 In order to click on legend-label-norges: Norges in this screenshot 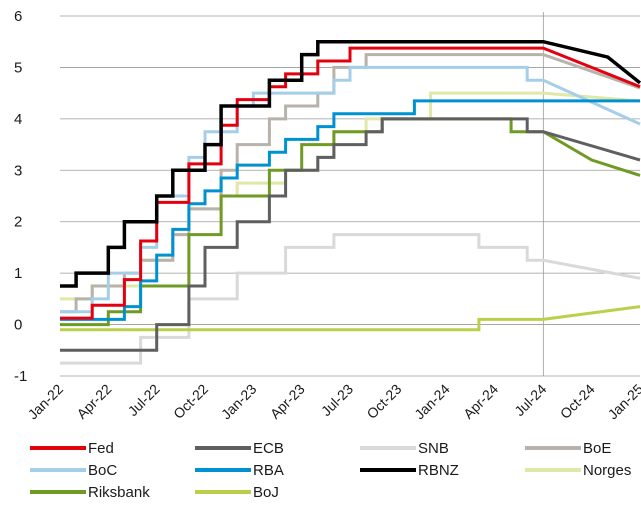, I will do `click(607, 470)`.